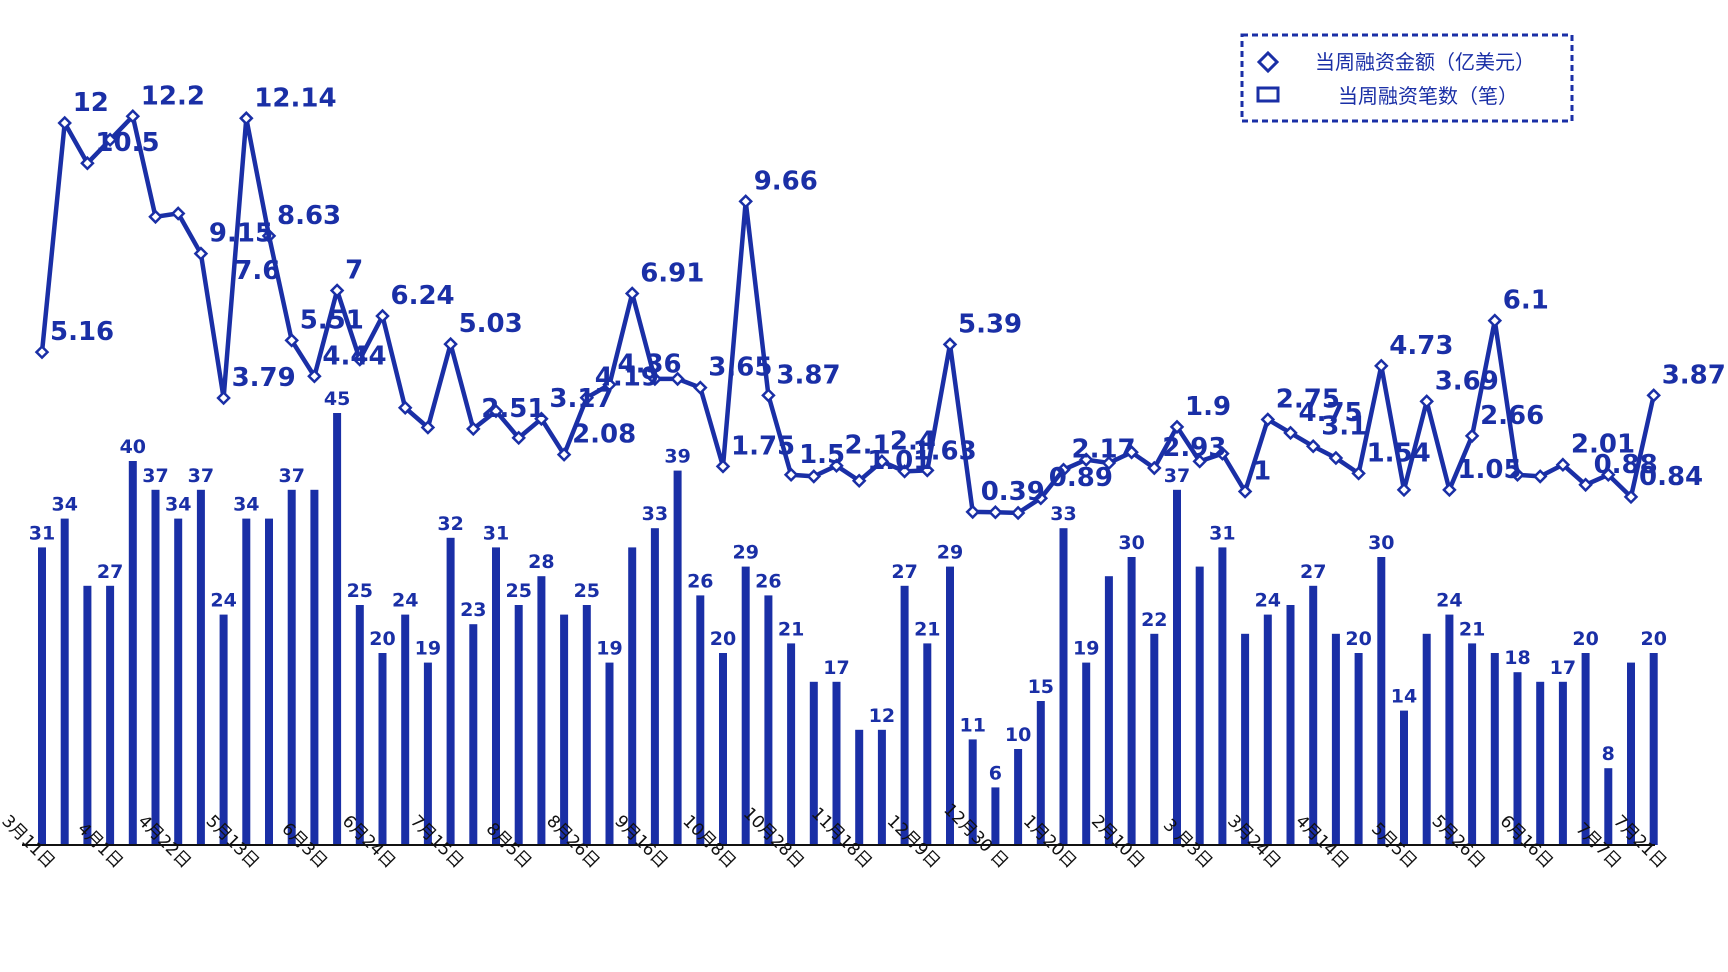 Image resolution: width=1728 pixels, height=972 pixels. What do you see at coordinates (740, 368) in the screenshot?
I see `line-value-label: 3.65` at bounding box center [740, 368].